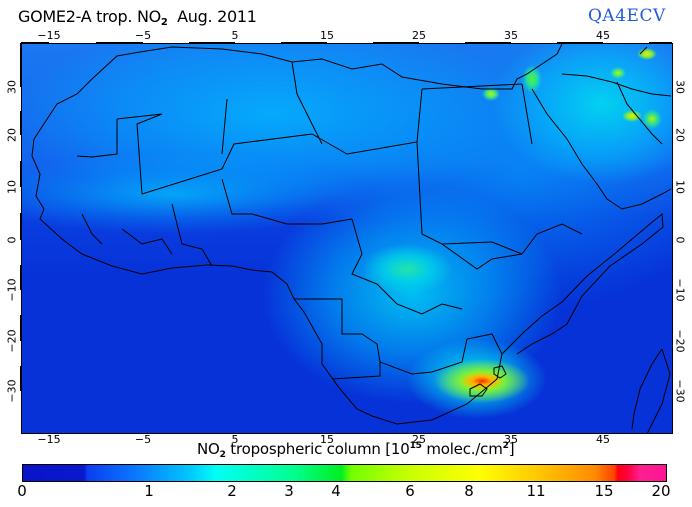  I want to click on bottom-lon-tick-label: 15, so click(327, 439).